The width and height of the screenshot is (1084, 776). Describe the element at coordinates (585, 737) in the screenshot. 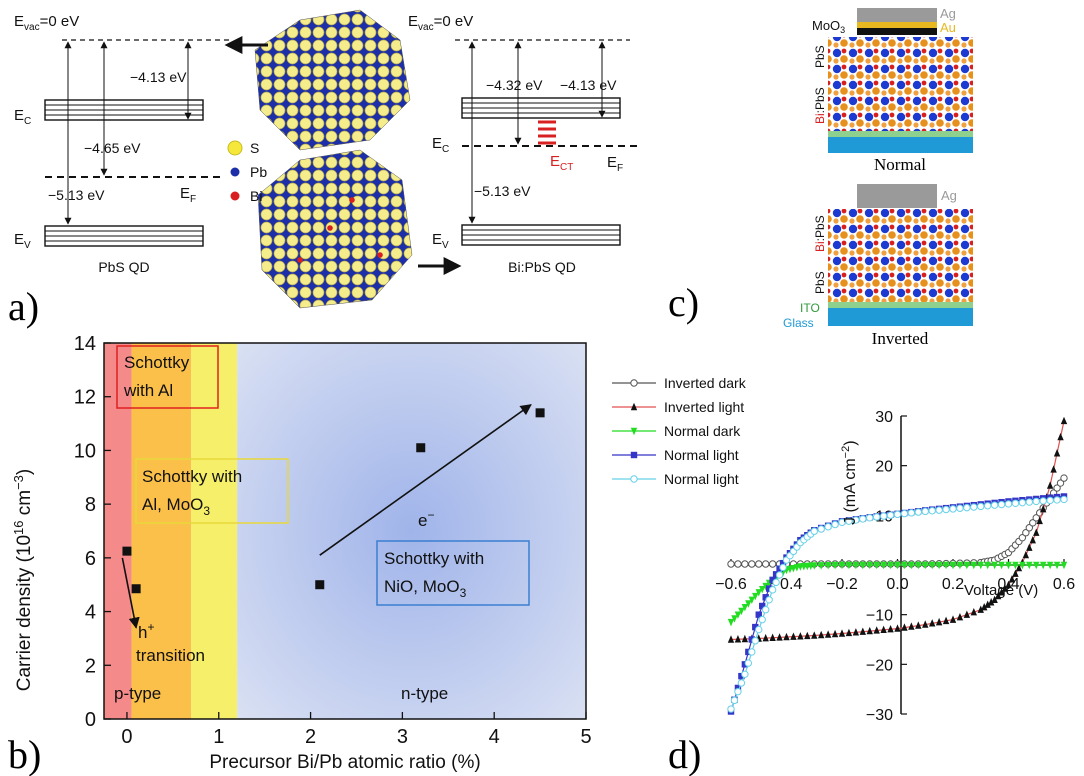

I see `xtick-label: 5` at that location.